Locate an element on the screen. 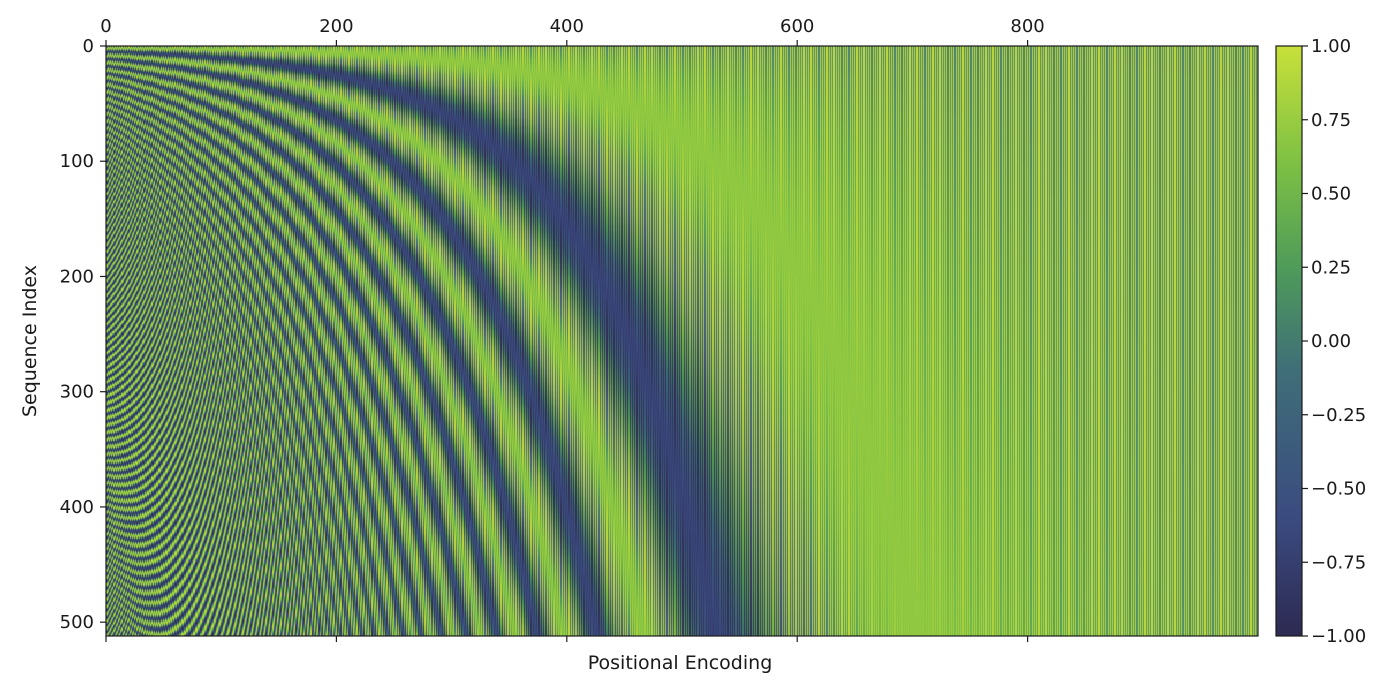 The image size is (1400, 682). x-tick-label: 200 is located at coordinates (336, 26).